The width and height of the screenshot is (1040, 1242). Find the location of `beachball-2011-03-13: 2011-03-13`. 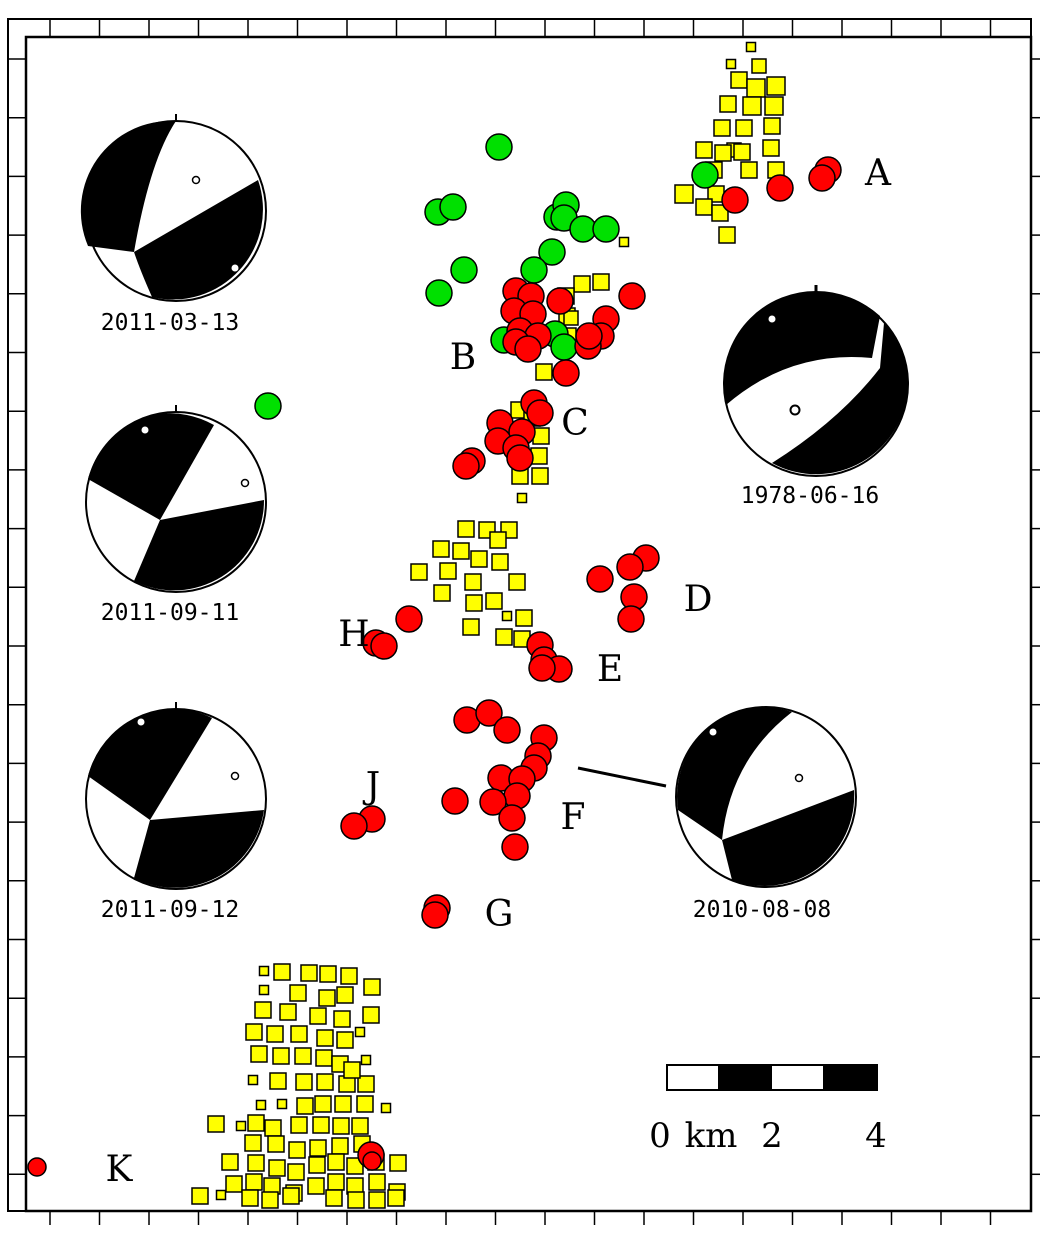

beachball-2011-03-13: 2011-03-13 is located at coordinates (173, 225).